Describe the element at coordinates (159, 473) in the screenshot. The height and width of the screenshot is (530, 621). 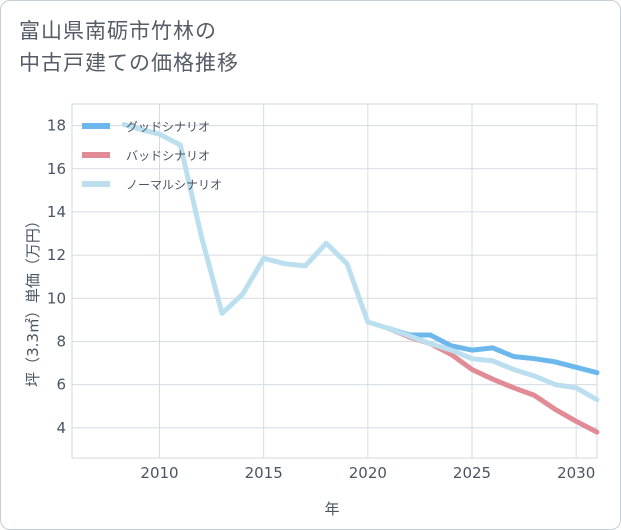
I see `x-tick-label: 2010` at that location.